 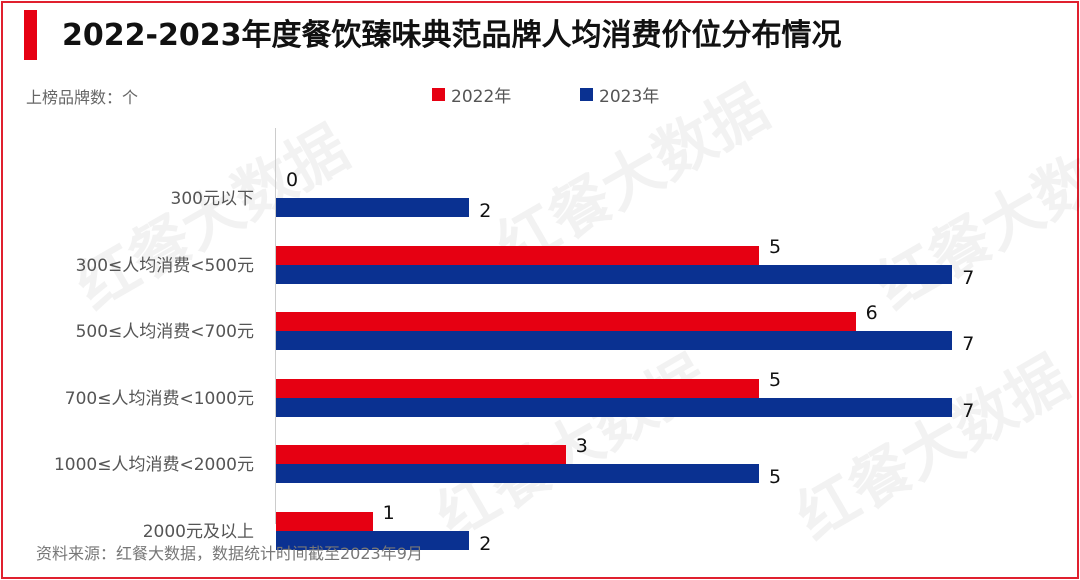 I want to click on category-label: 300元以下, so click(x=212, y=199).